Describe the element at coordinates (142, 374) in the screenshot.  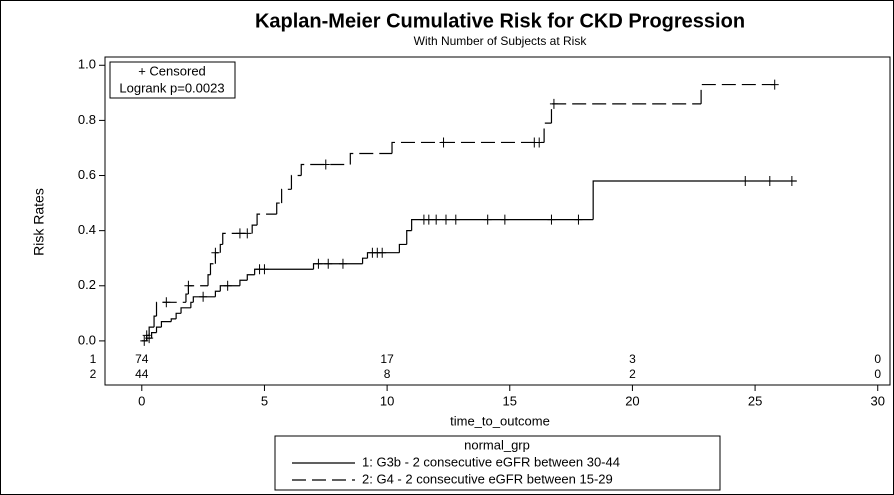
I see `at-risk-count: 44` at that location.